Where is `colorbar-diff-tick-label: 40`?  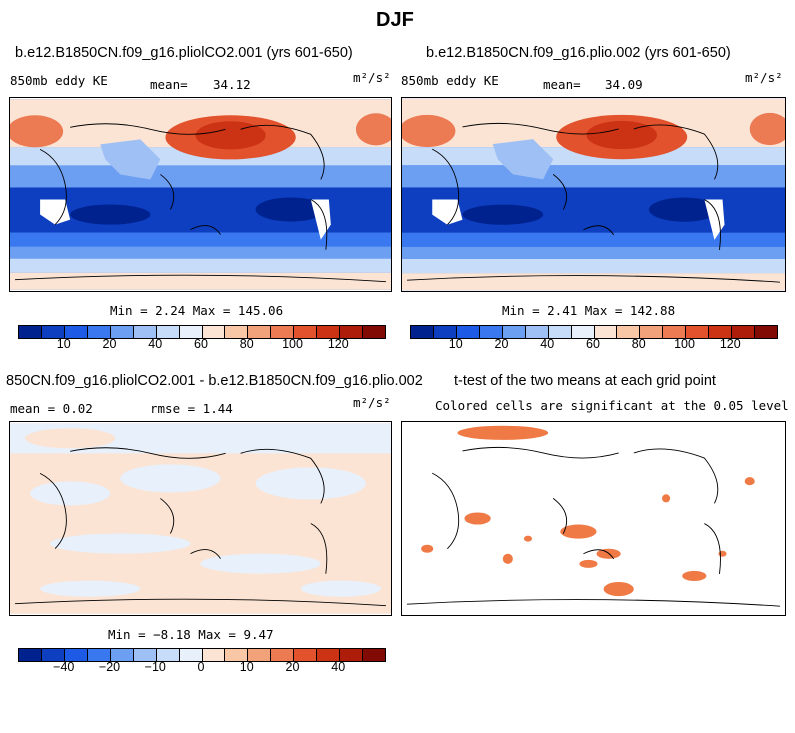
colorbar-diff-tick-label: 40 is located at coordinates (338, 667).